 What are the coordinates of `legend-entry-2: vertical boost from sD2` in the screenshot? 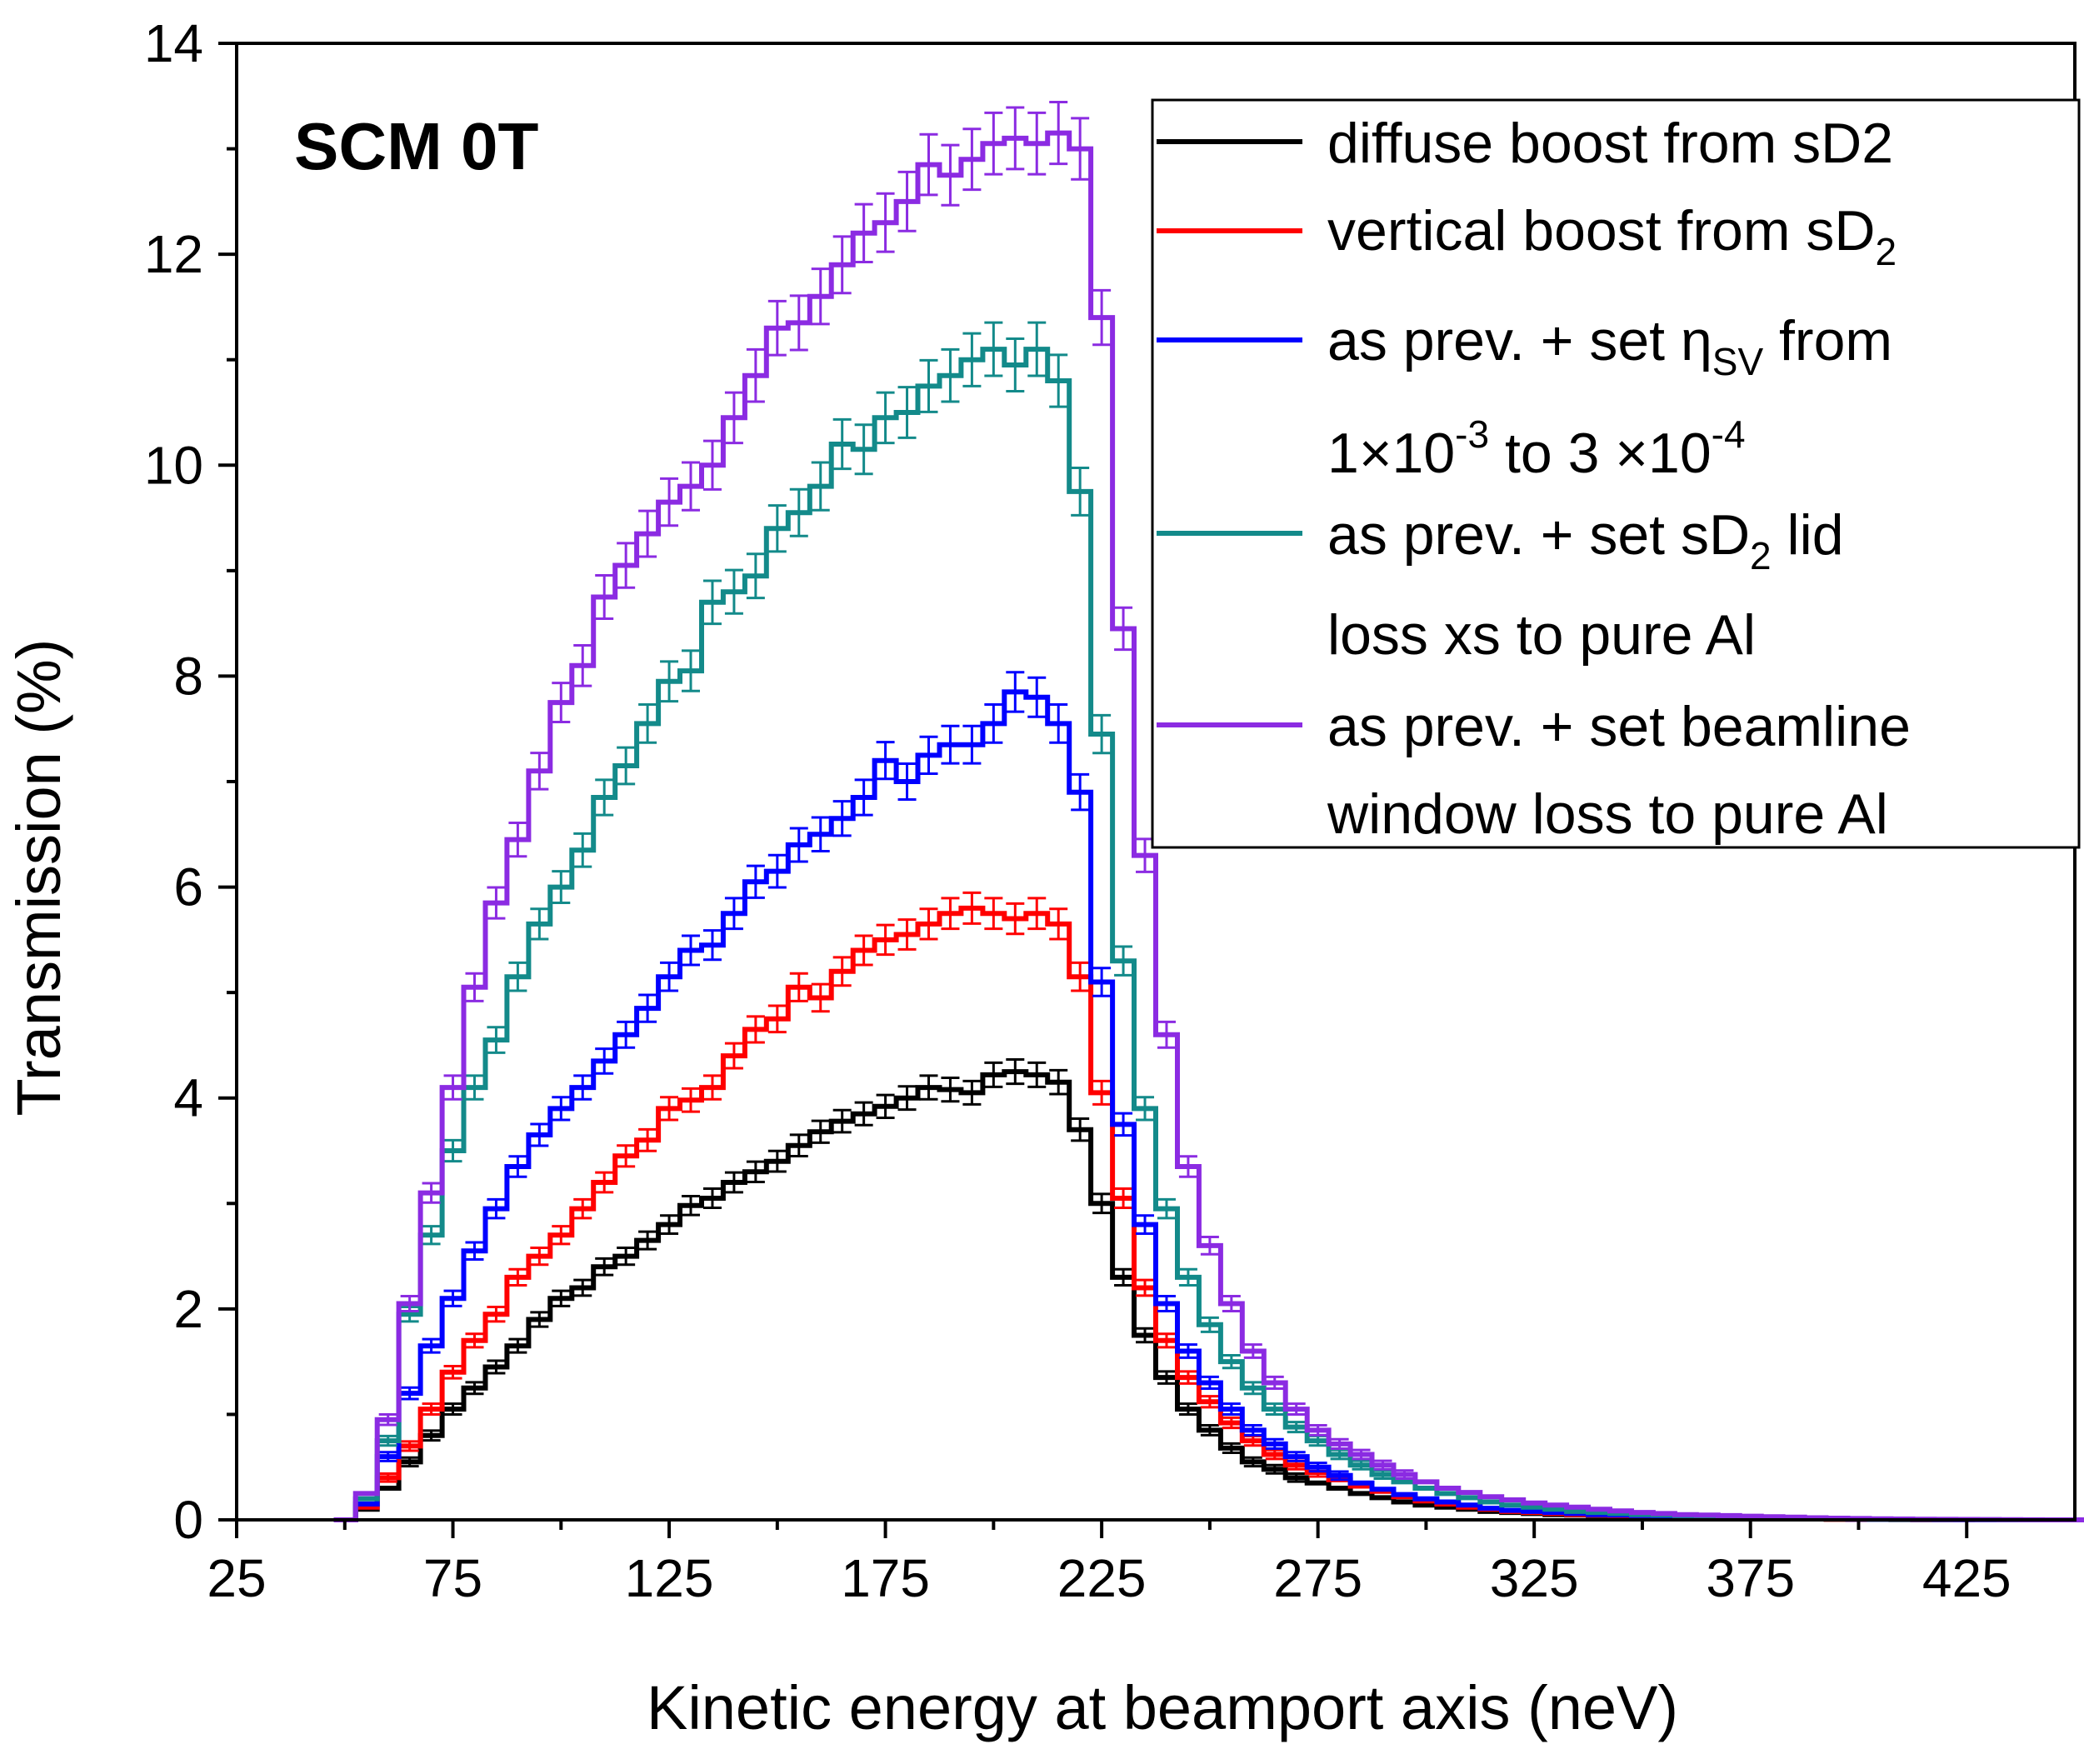 It's located at (1612, 236).